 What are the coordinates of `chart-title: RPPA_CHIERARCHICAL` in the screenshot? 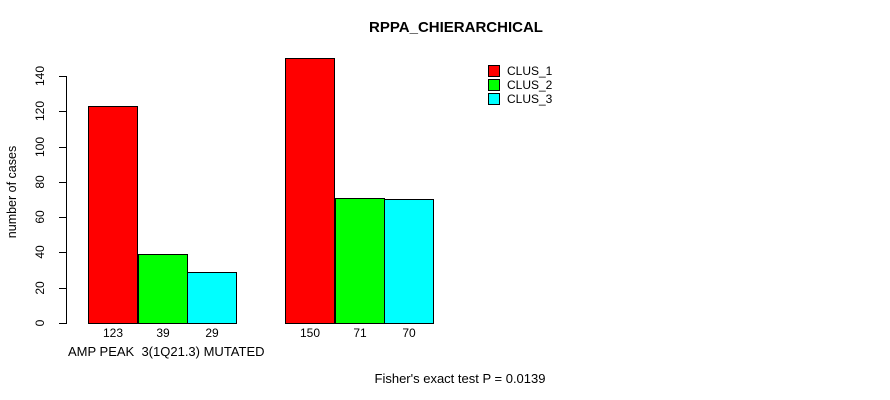 It's located at (456, 27).